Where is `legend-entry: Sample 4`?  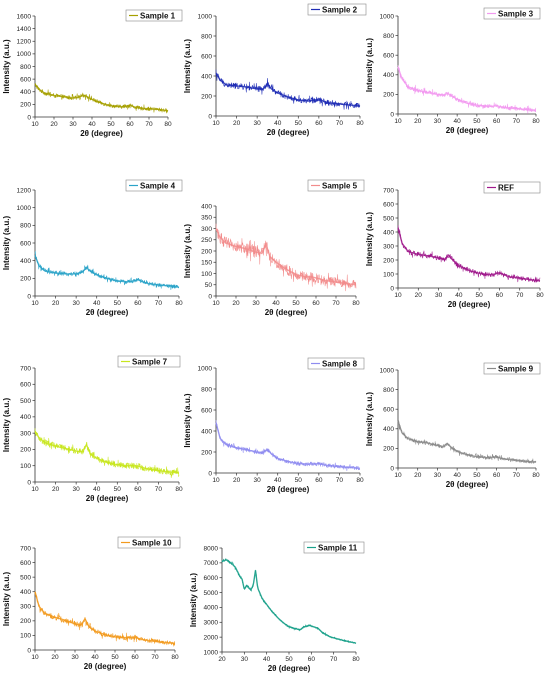
legend-entry: Sample 4 is located at coordinates (158, 186).